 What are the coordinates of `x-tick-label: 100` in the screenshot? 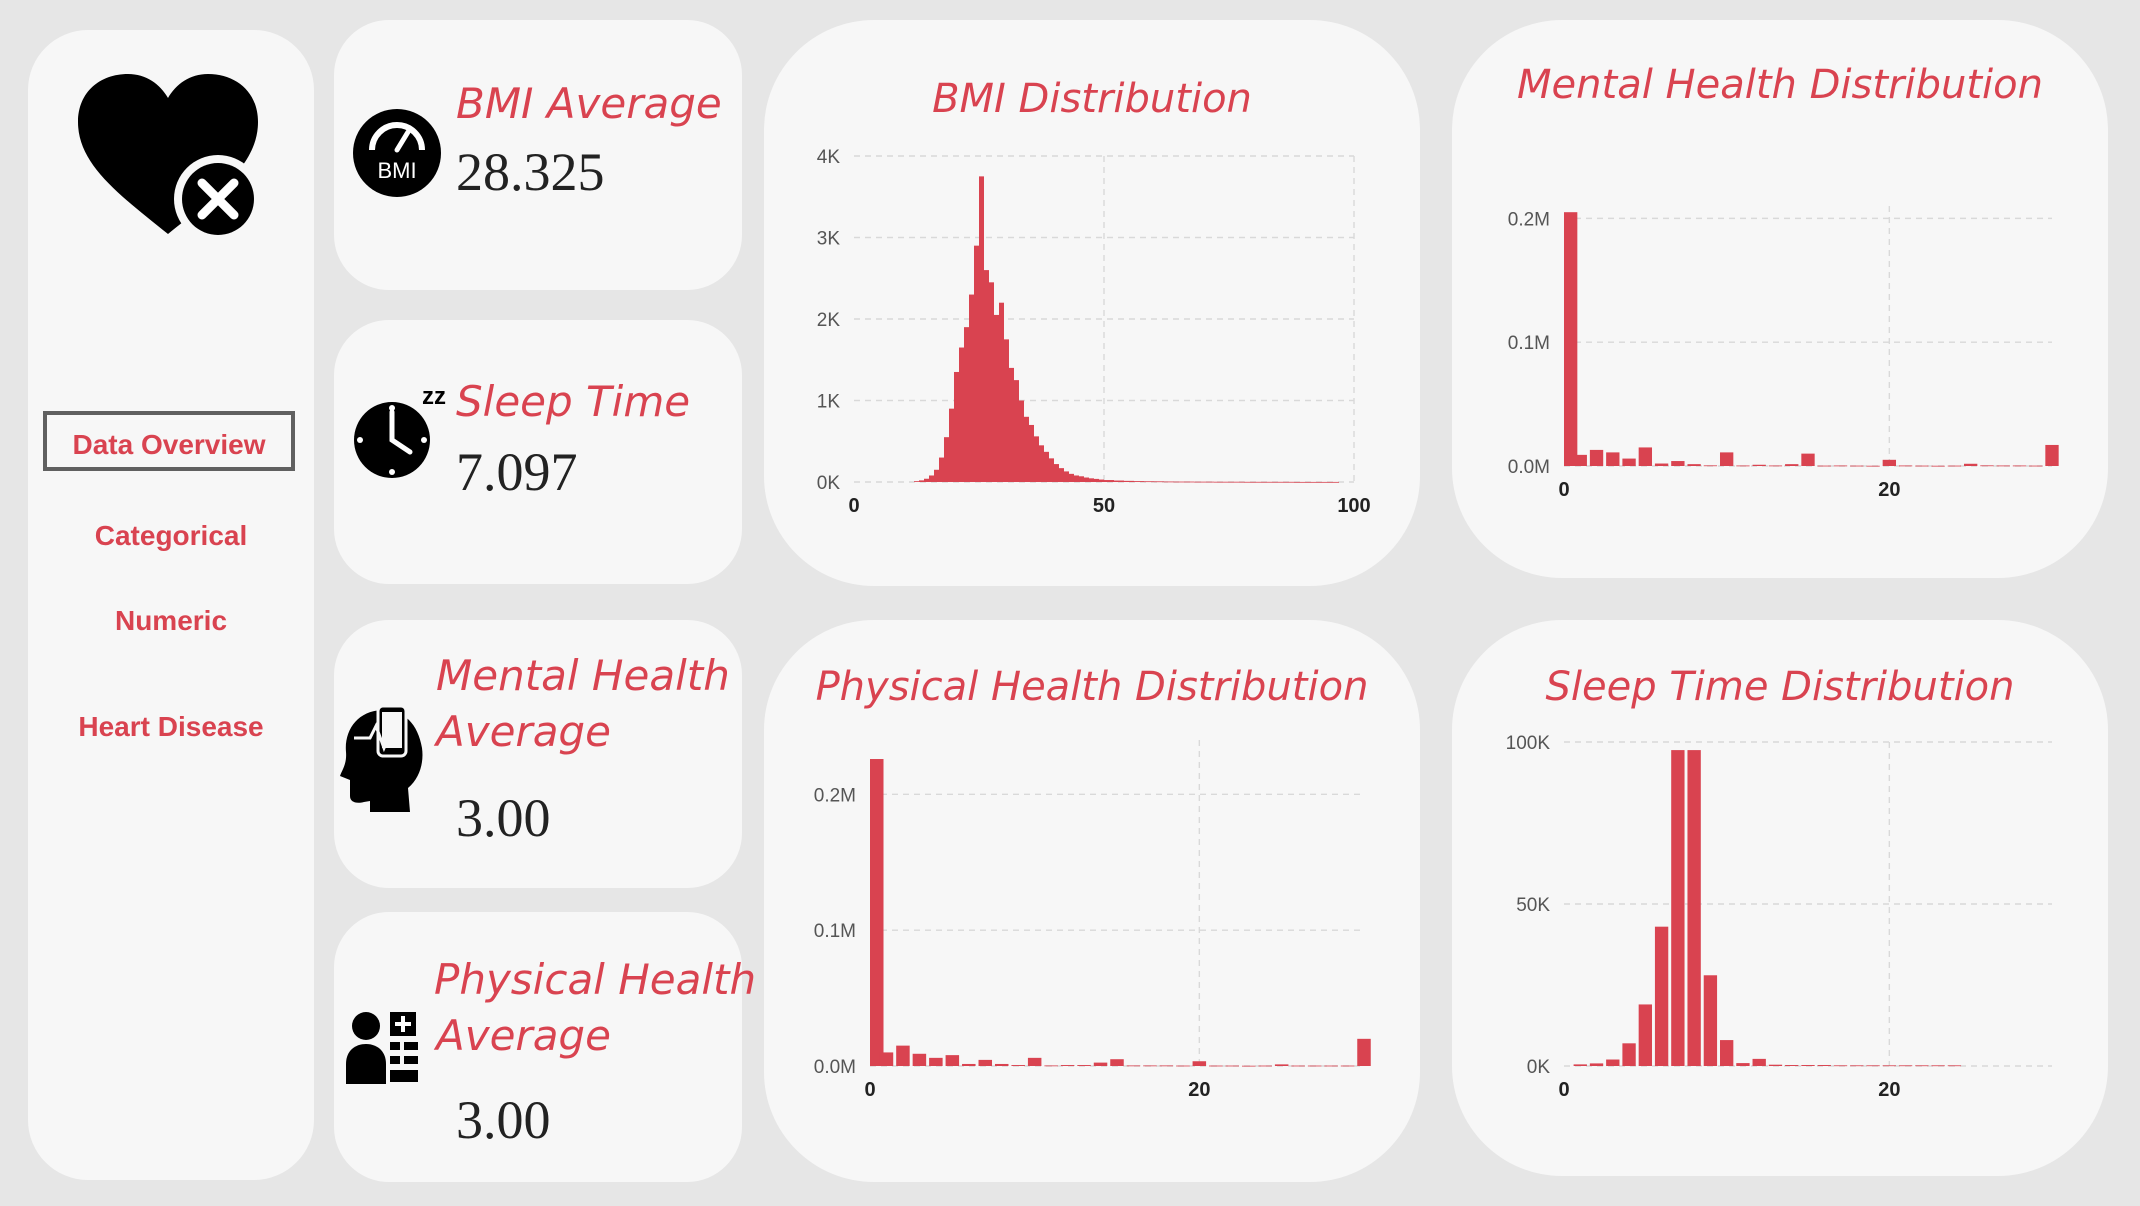 It's located at (1353, 506).